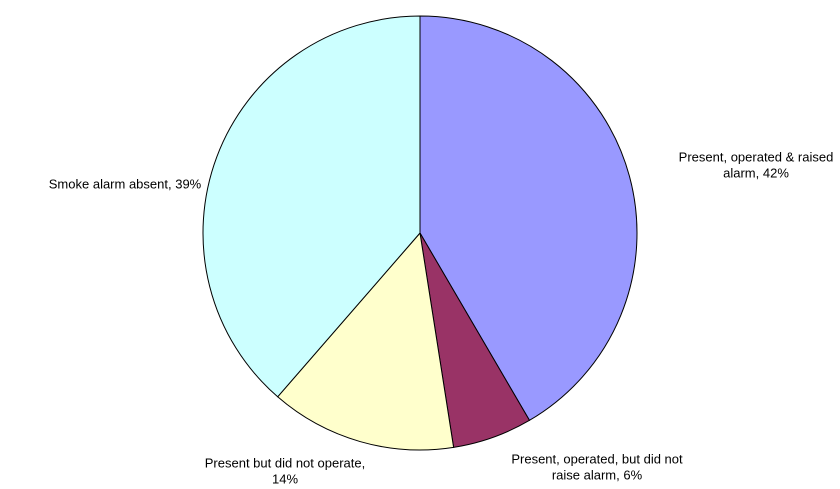 The image size is (840, 489). I want to click on slice-label: Present, operated, but did not, so click(597, 458).